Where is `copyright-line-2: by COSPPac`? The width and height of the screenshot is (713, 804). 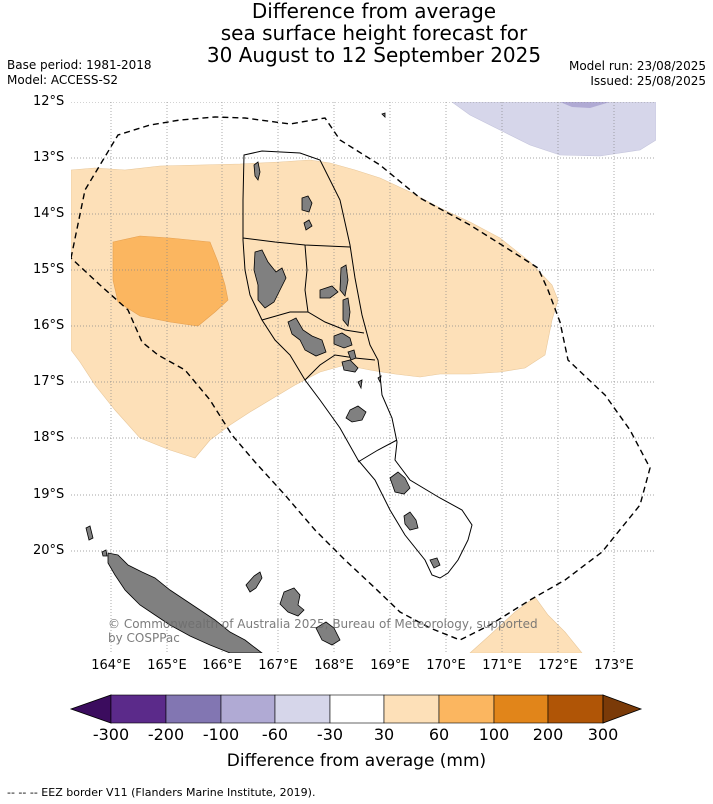 copyright-line-2: by COSPPac is located at coordinates (144, 638).